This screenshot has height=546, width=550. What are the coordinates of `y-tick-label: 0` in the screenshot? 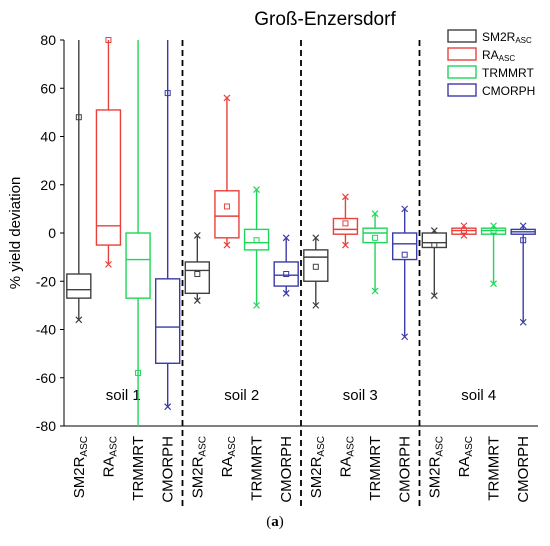 It's located at (52, 233).